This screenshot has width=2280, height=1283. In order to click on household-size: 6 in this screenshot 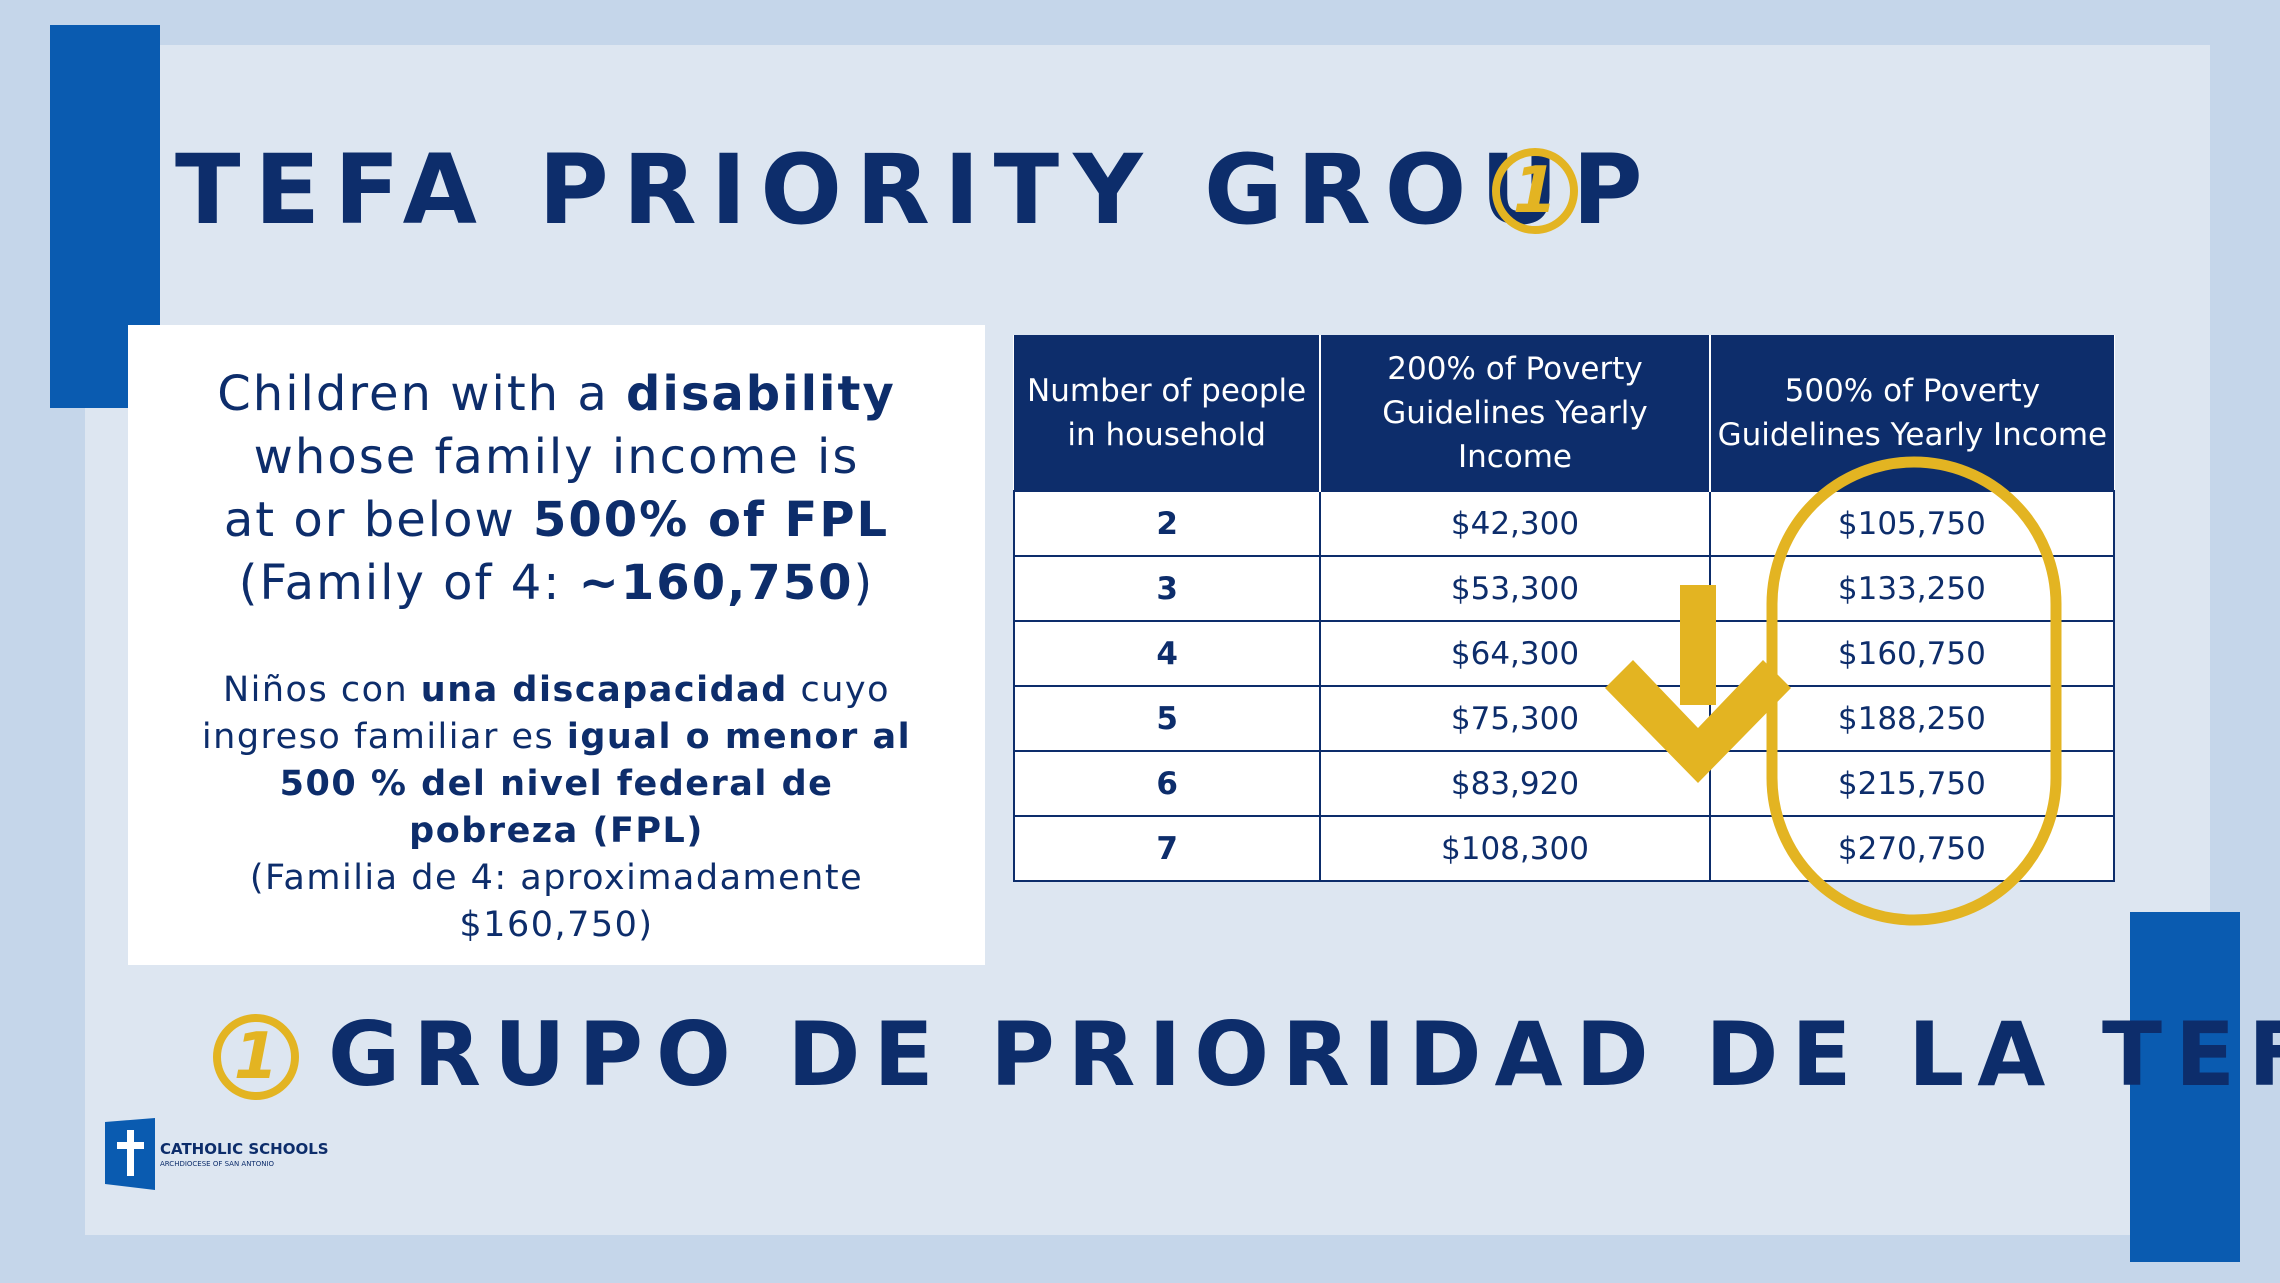, I will do `click(1167, 783)`.